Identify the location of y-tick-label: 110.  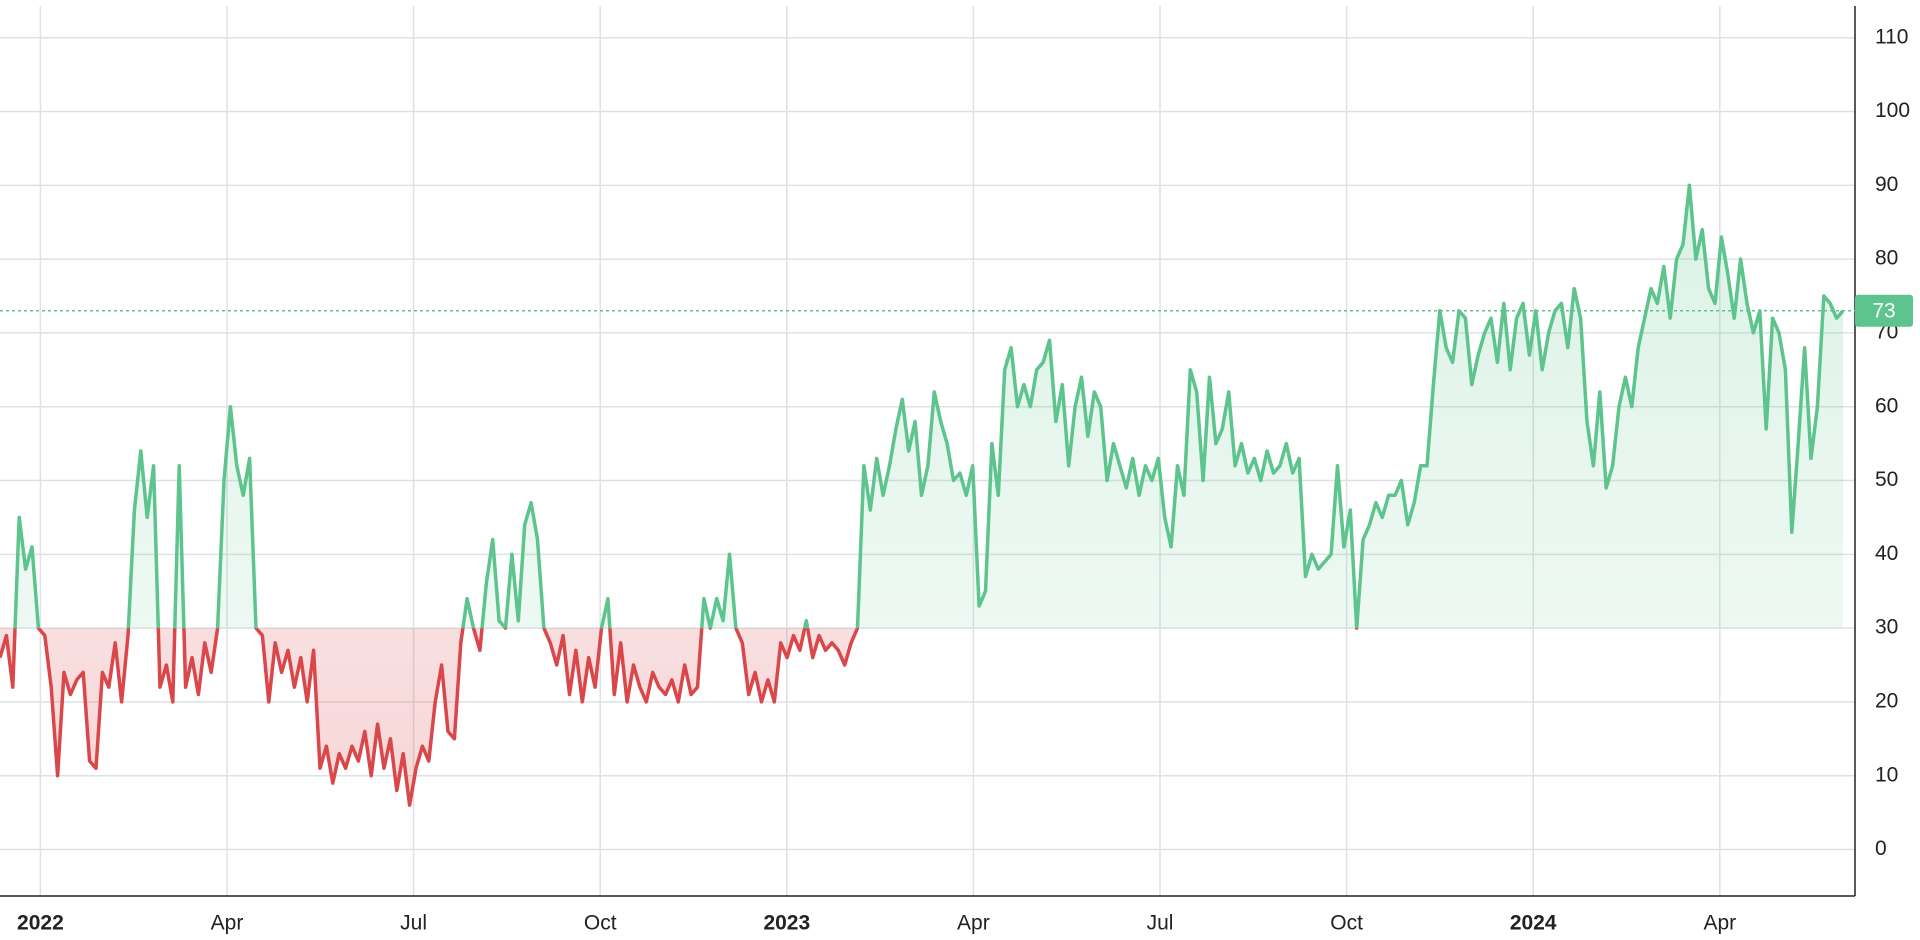
(1891, 36).